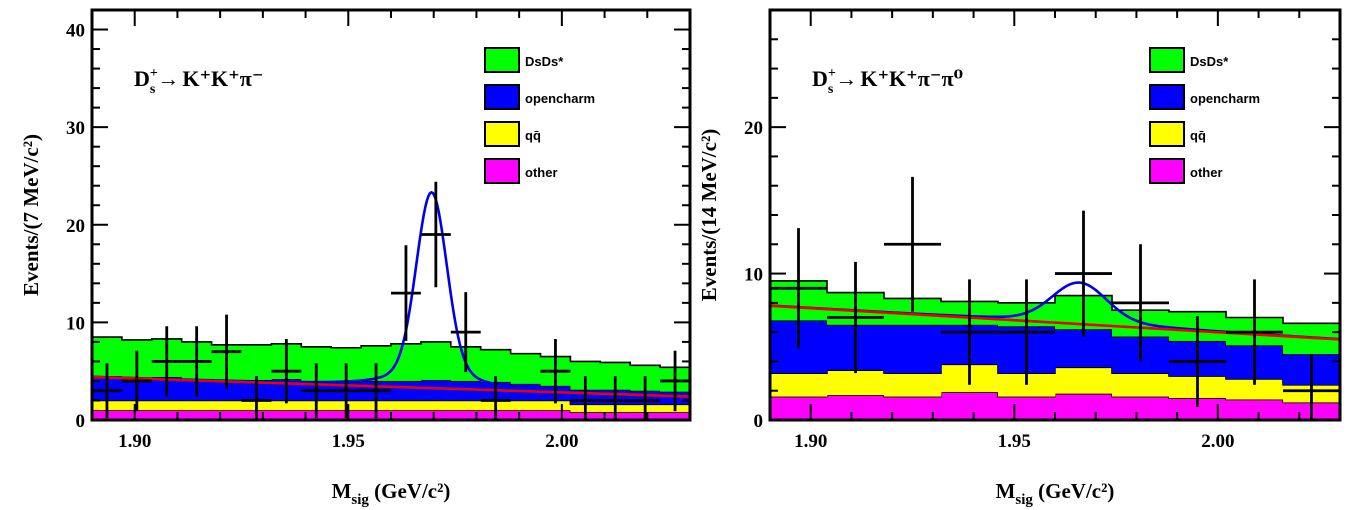 The image size is (1364, 510). I want to click on y-axis-title: Events/(14 MeV/c²), so click(709, 215).